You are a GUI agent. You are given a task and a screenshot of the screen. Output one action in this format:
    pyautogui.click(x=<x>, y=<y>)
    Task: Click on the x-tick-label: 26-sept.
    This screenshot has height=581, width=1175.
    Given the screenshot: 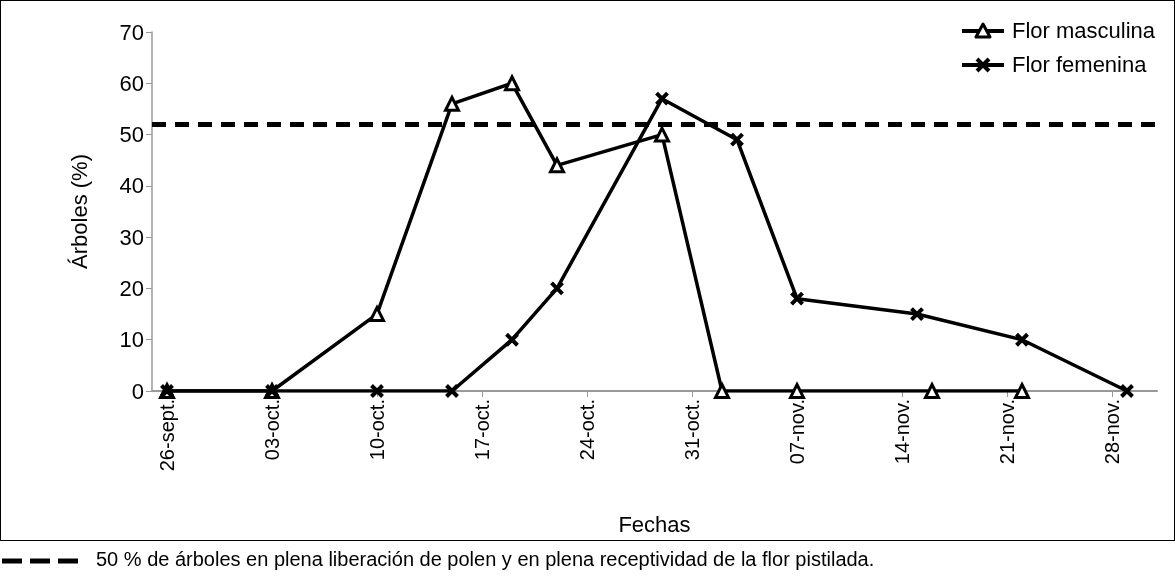 What is the action you would take?
    pyautogui.click(x=167, y=435)
    